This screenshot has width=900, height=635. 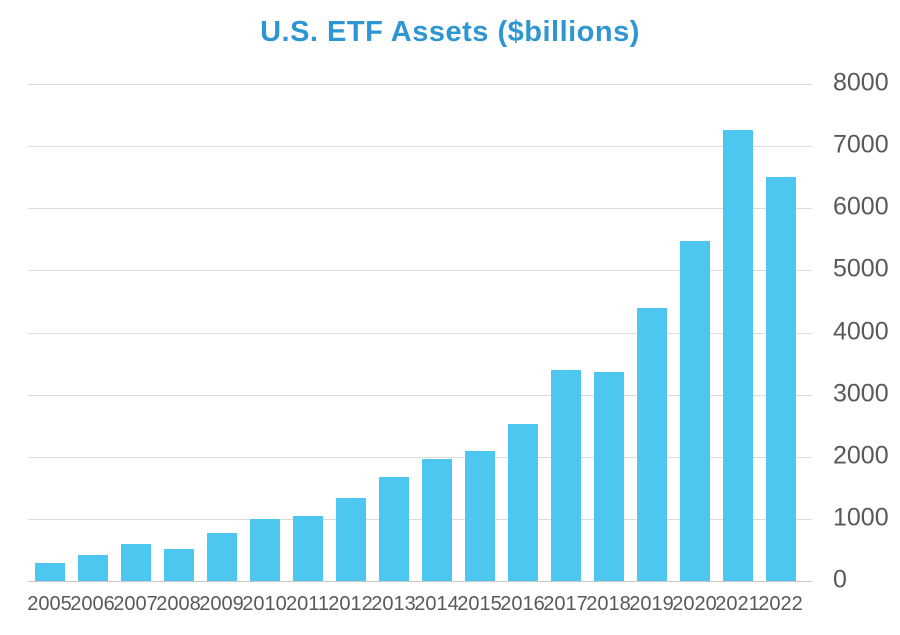 I want to click on bar-2020, so click(x=694, y=411).